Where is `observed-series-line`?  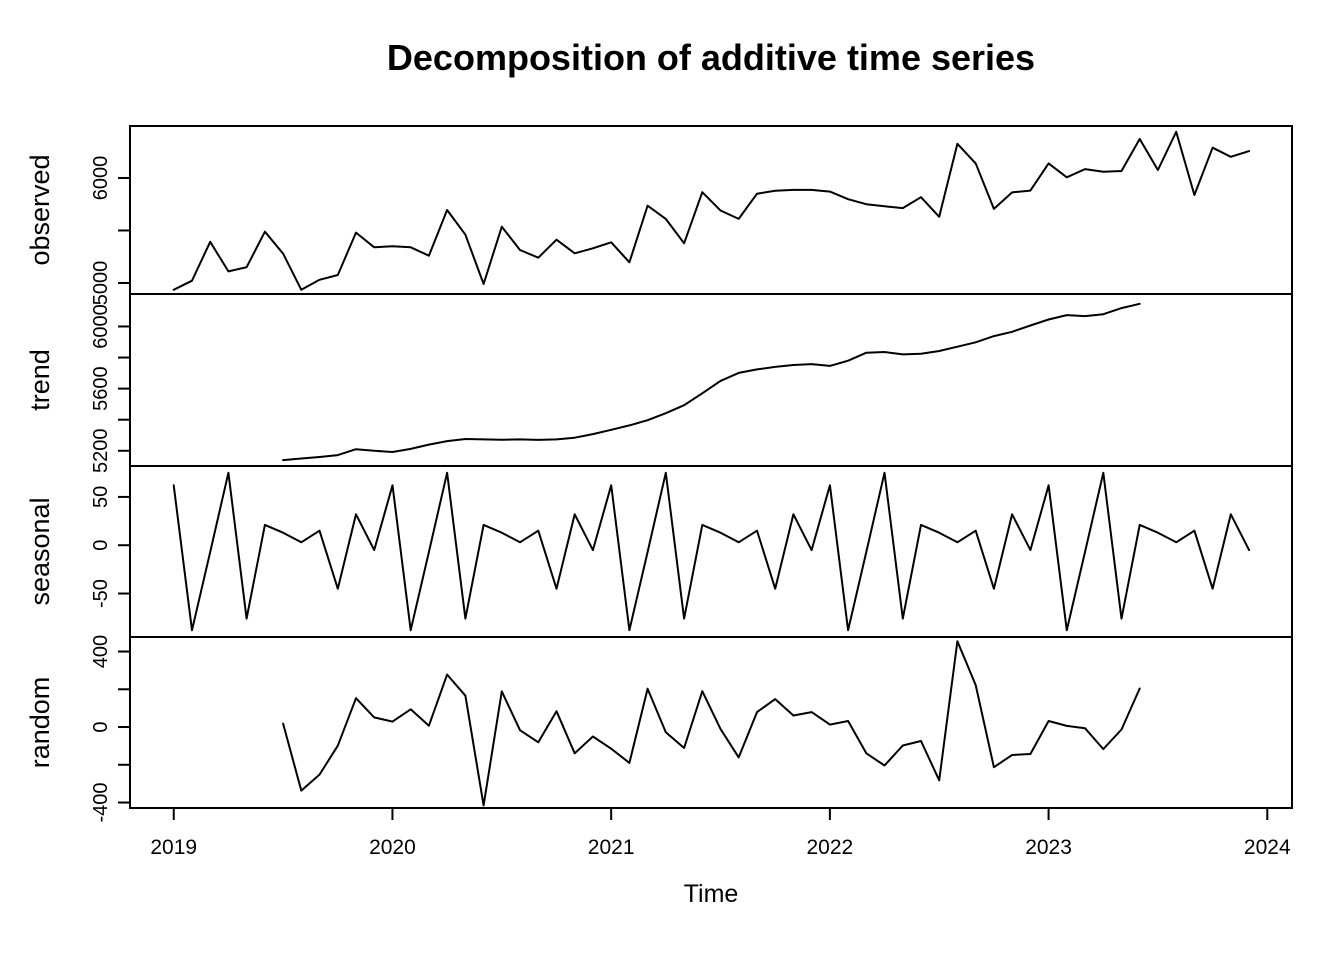
observed-series-line is located at coordinates (711, 210).